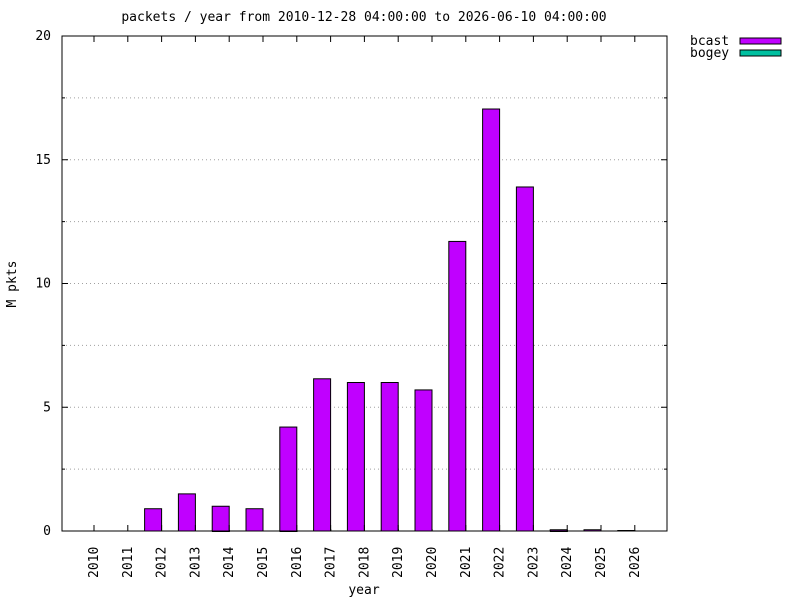  What do you see at coordinates (709, 41) in the screenshot?
I see `legend-label-bcast: bcast` at bounding box center [709, 41].